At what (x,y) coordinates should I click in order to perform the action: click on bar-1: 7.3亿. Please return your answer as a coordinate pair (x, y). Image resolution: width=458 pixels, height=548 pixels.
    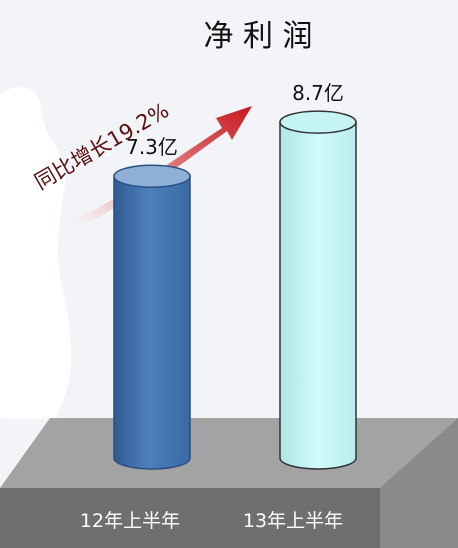
    Looking at the image, I should click on (152, 302).